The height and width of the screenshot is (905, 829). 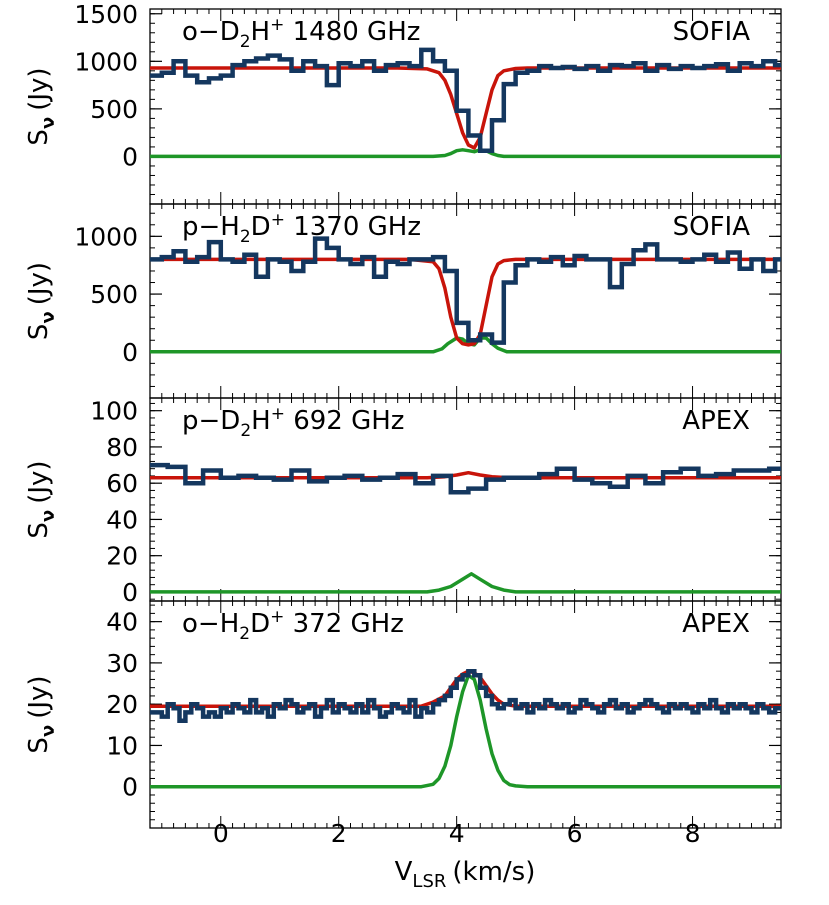 I want to click on title-prefix: o−D, so click(x=211, y=32).